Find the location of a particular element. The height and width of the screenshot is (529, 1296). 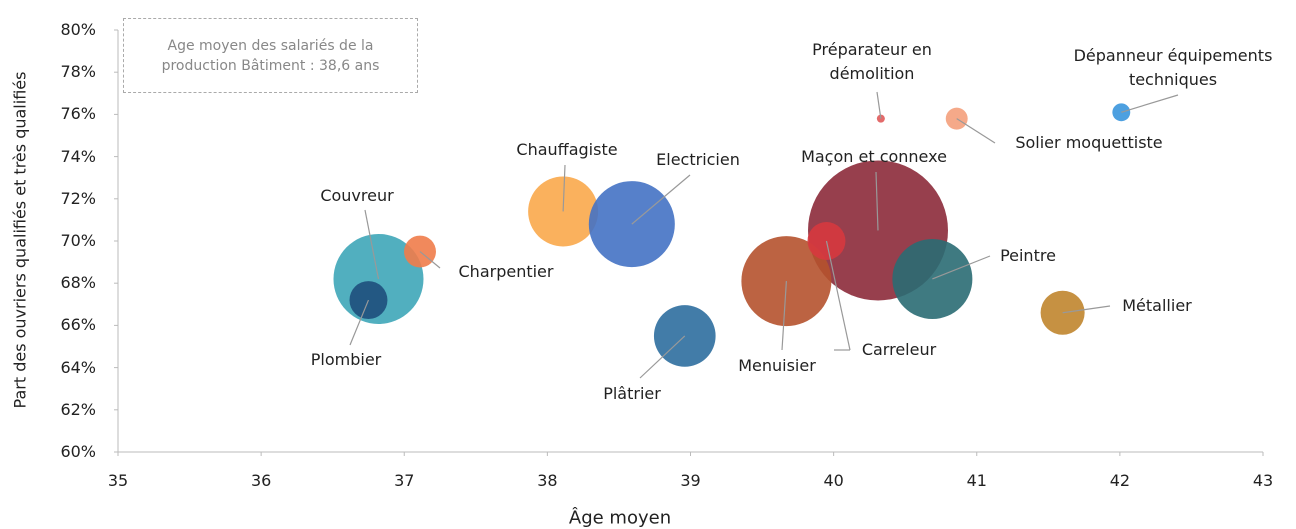

x-tick-label: 39 is located at coordinates (690, 480).